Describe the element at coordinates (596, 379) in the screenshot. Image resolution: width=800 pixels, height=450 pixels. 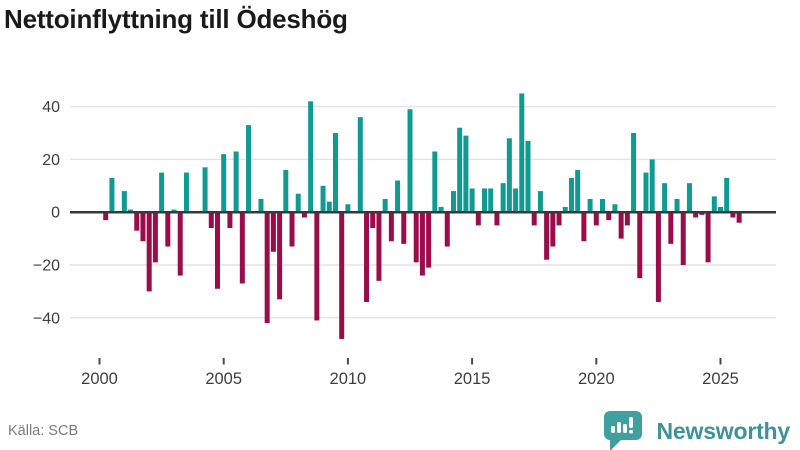
I see `x-axis-tick-label: 2020` at that location.